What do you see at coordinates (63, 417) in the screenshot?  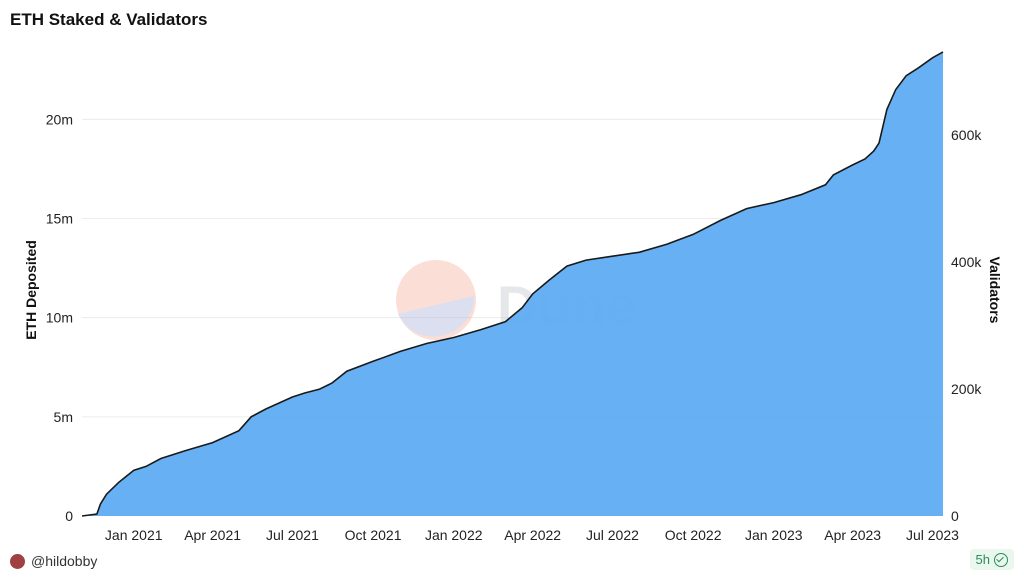 I see `y-tick-label: 5m` at bounding box center [63, 417].